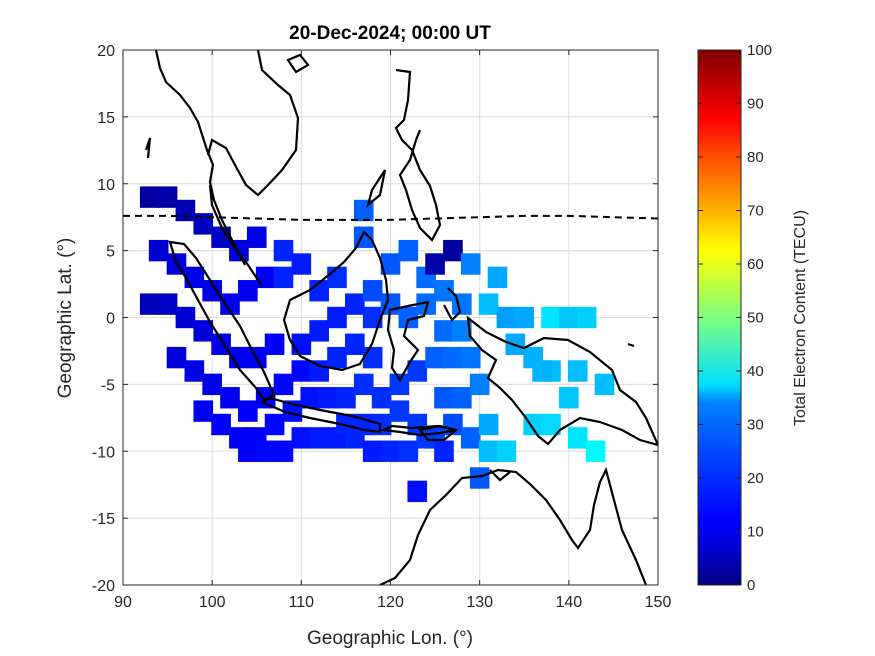 The height and width of the screenshot is (656, 875). What do you see at coordinates (110, 252) in the screenshot?
I see `y-tick-label: 5` at bounding box center [110, 252].